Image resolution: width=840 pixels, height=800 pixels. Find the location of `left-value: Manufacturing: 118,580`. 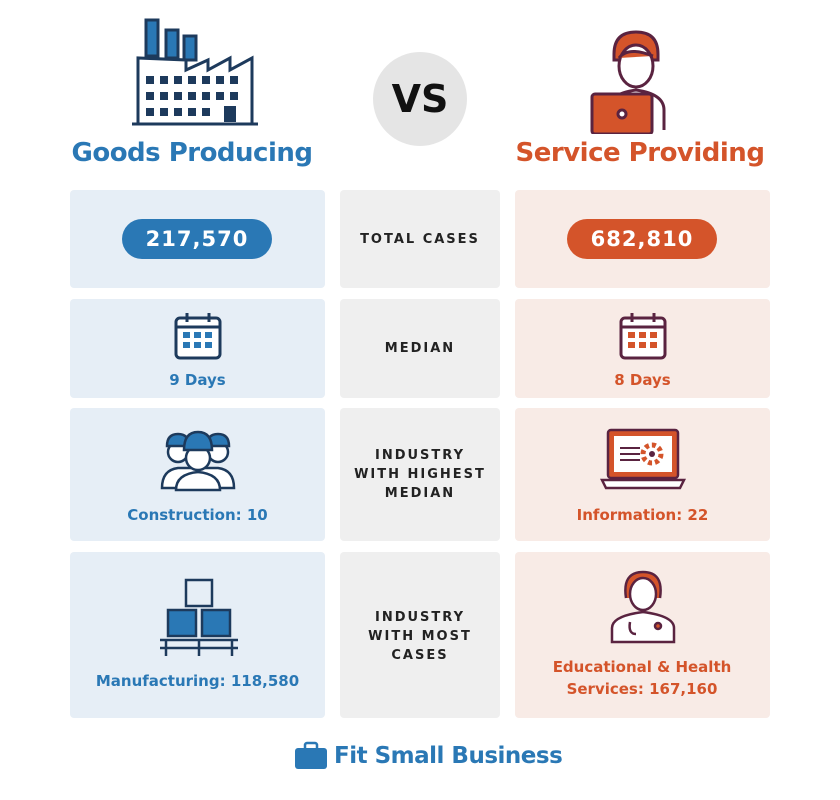

left-value: Manufacturing: 118,580 is located at coordinates (197, 681).